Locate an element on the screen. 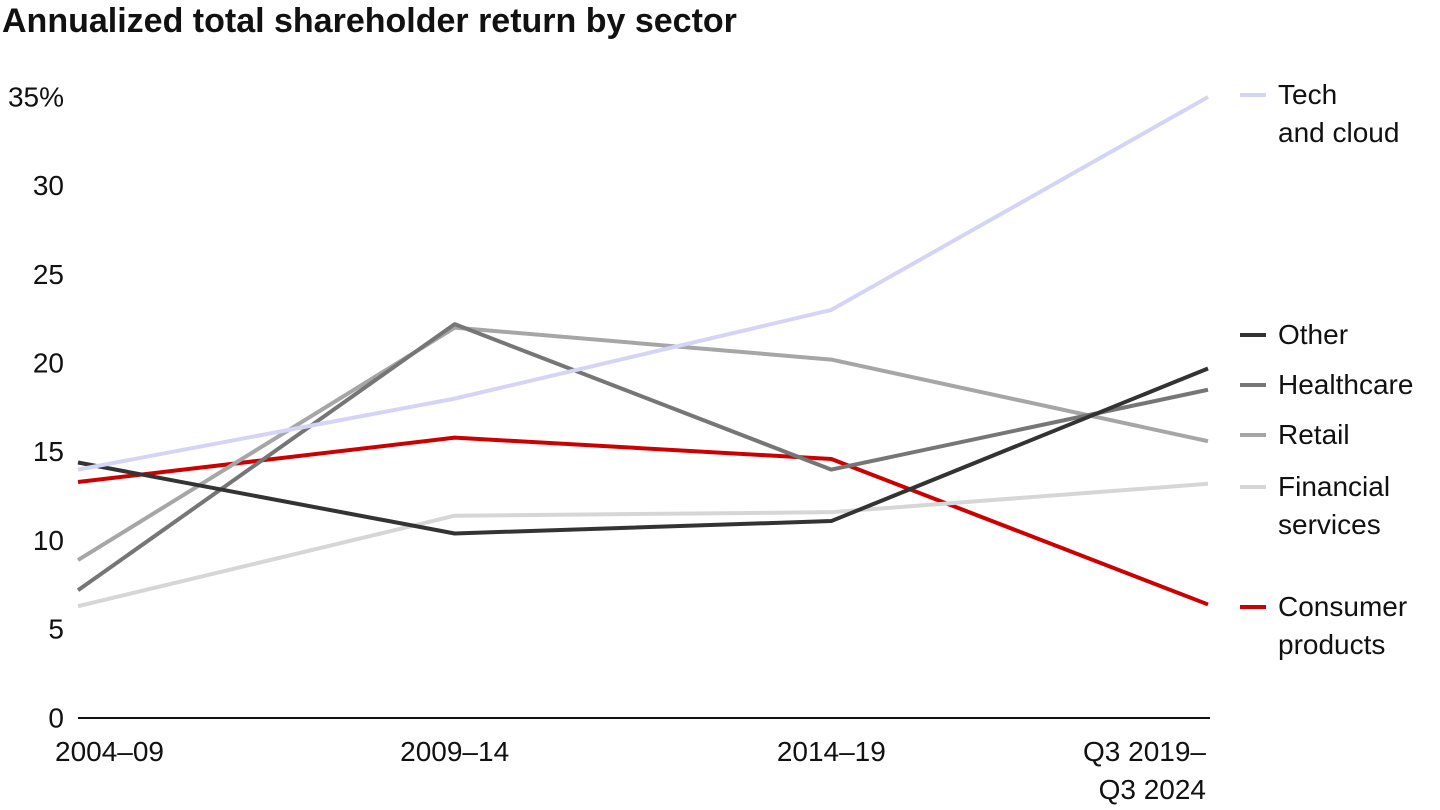 The image size is (1440, 810). legend-label: Other is located at coordinates (1313, 334).